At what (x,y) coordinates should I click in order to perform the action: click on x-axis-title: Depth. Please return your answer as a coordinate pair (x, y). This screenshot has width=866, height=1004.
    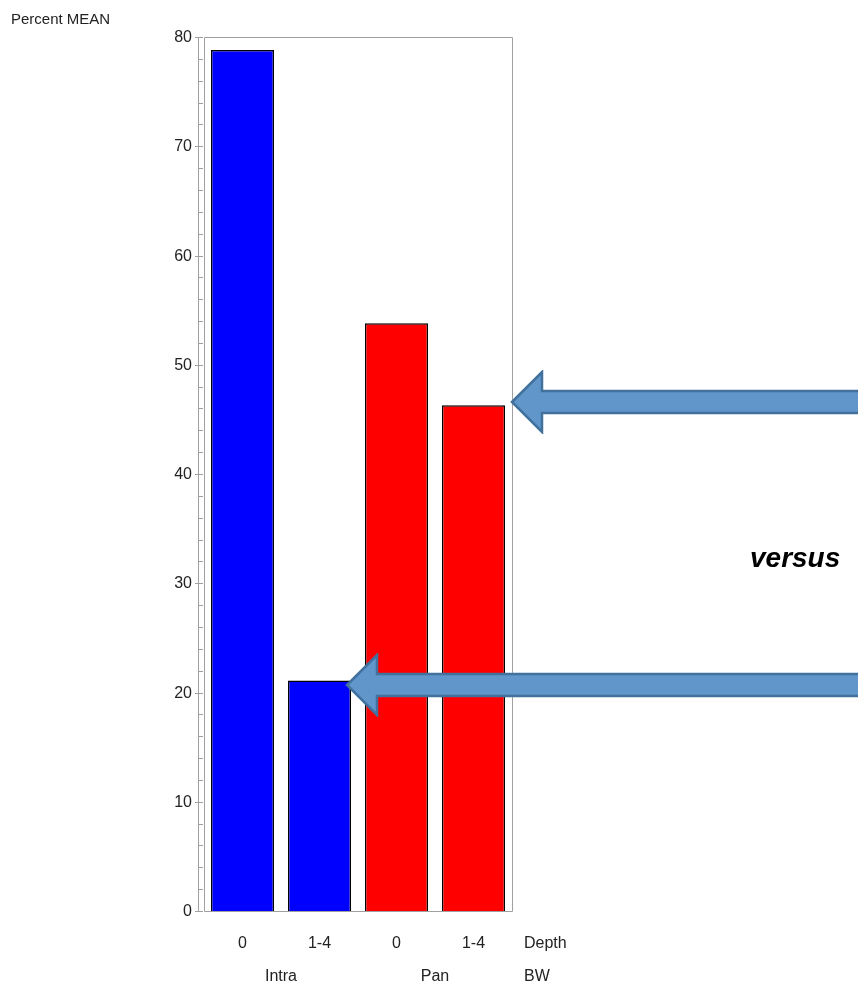
    Looking at the image, I should click on (545, 943).